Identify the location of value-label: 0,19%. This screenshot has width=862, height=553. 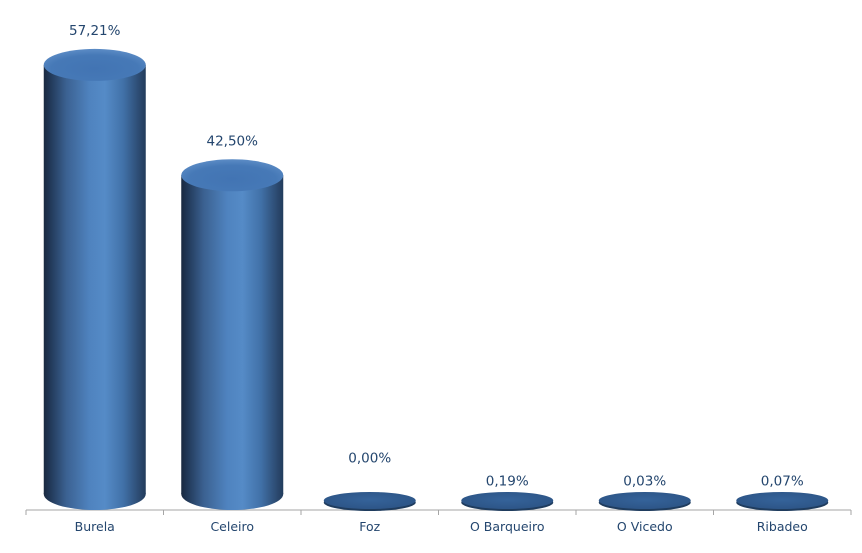
(507, 482).